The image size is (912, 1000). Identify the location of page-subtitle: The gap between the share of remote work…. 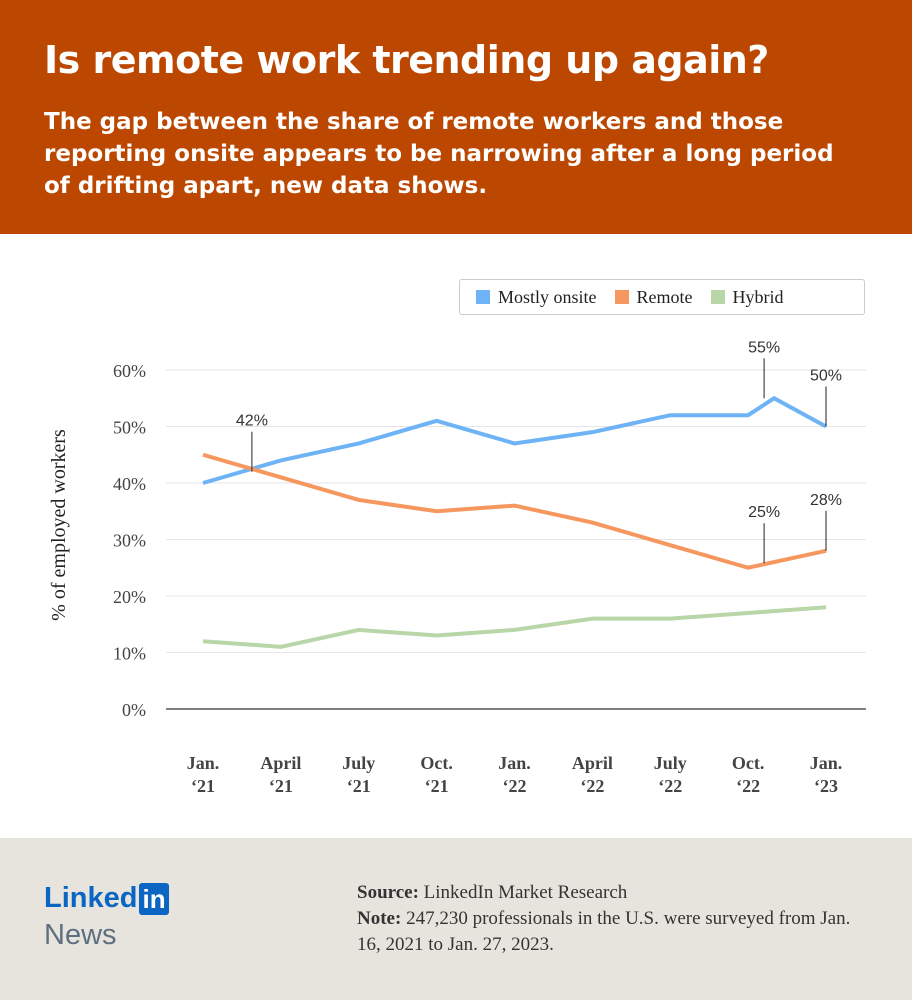
(439, 154).